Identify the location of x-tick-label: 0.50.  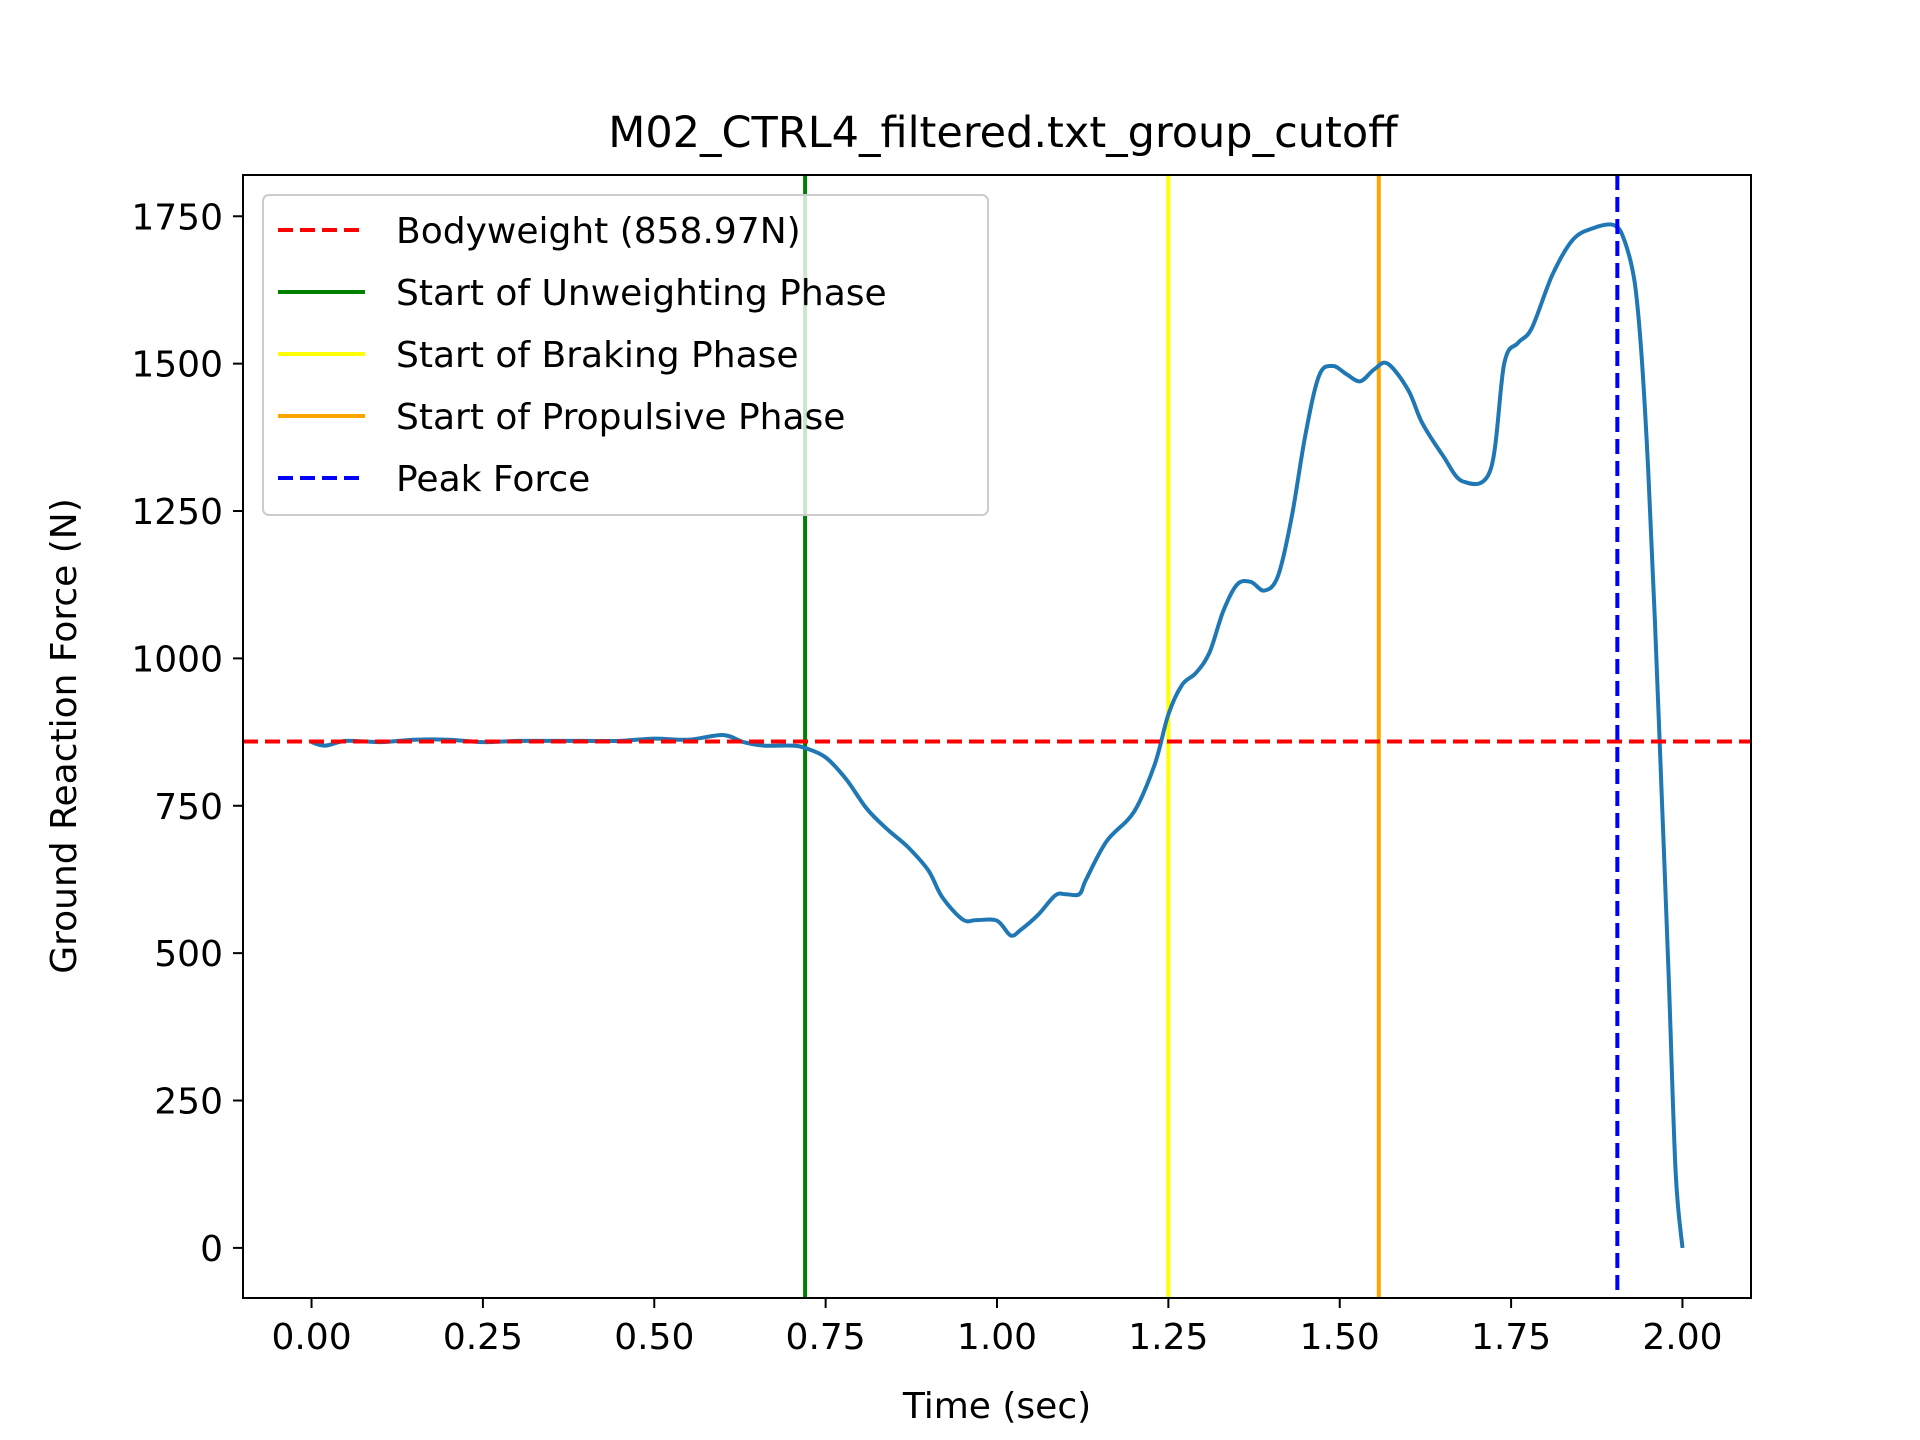
(654, 1337).